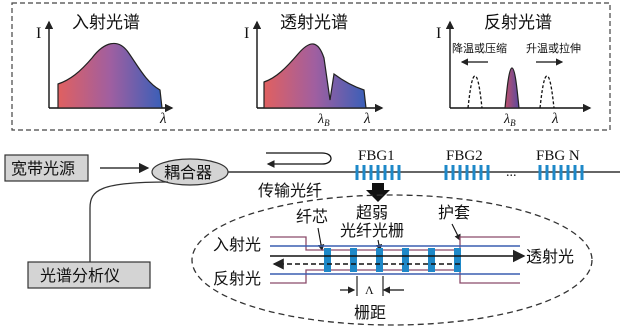 The width and height of the screenshot is (622, 330). I want to click on fbgn-grating, so click(561, 172).